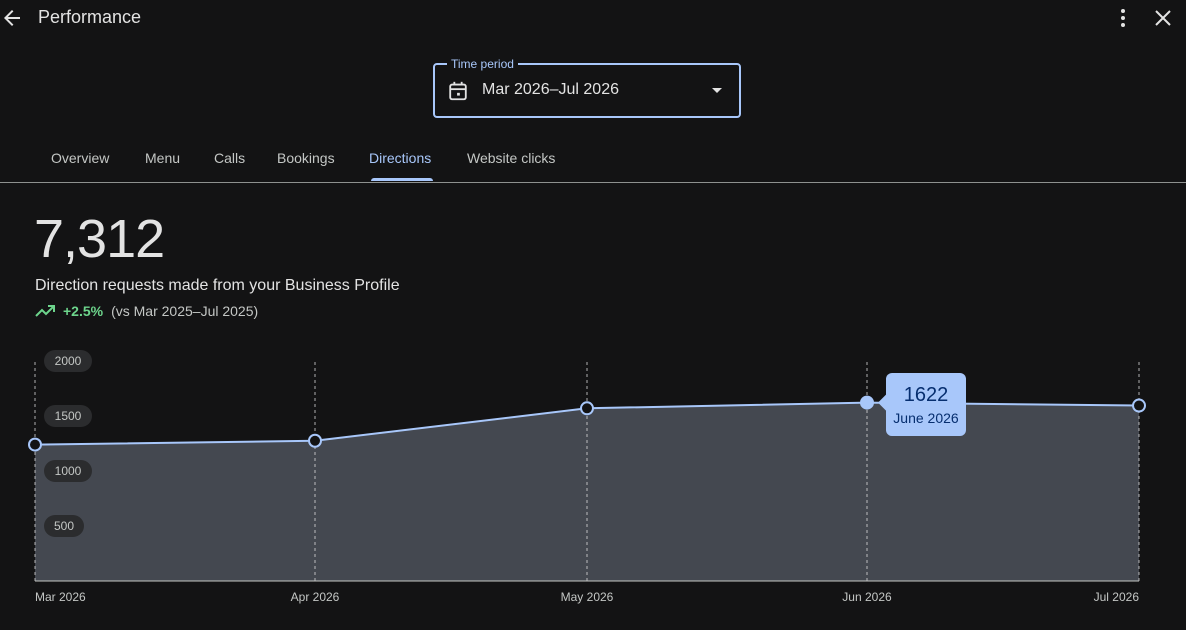 This screenshot has height=630, width=1186. I want to click on tooltip-box, so click(926, 404).